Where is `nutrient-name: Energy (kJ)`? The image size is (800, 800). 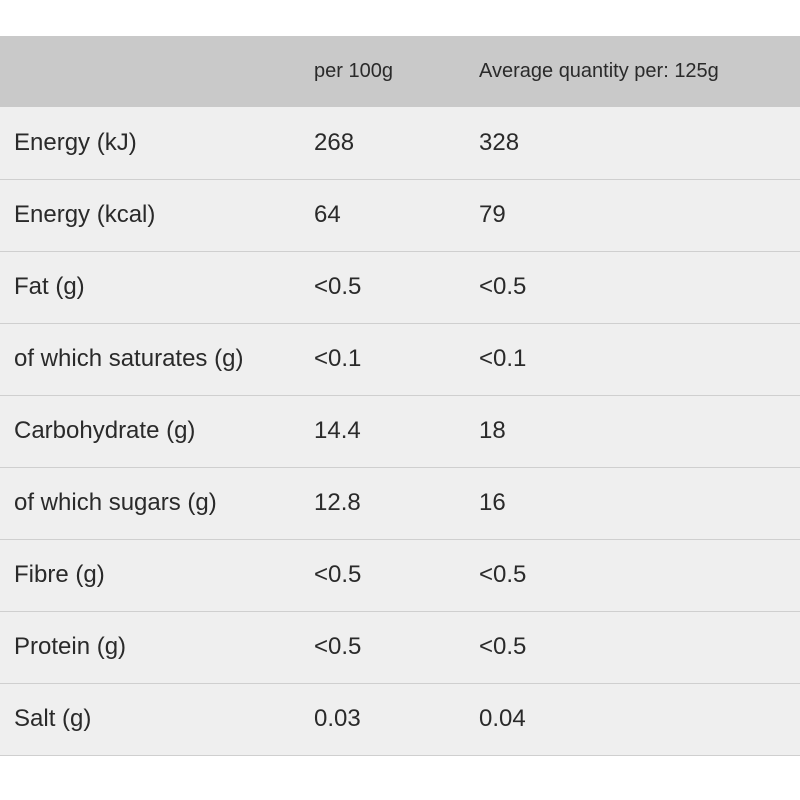 nutrient-name: Energy (kJ) is located at coordinates (75, 142).